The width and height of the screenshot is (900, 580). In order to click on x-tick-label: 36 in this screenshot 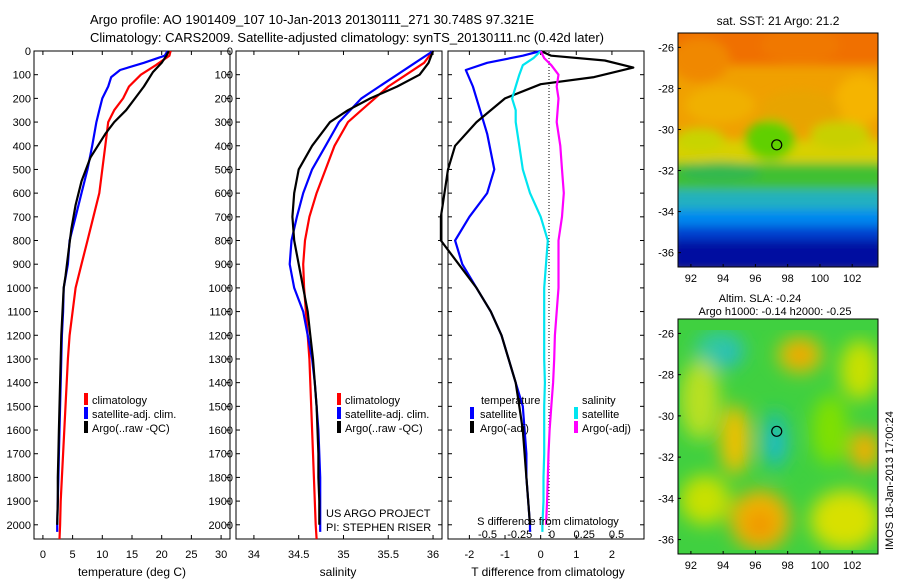, I will do `click(433, 555)`.